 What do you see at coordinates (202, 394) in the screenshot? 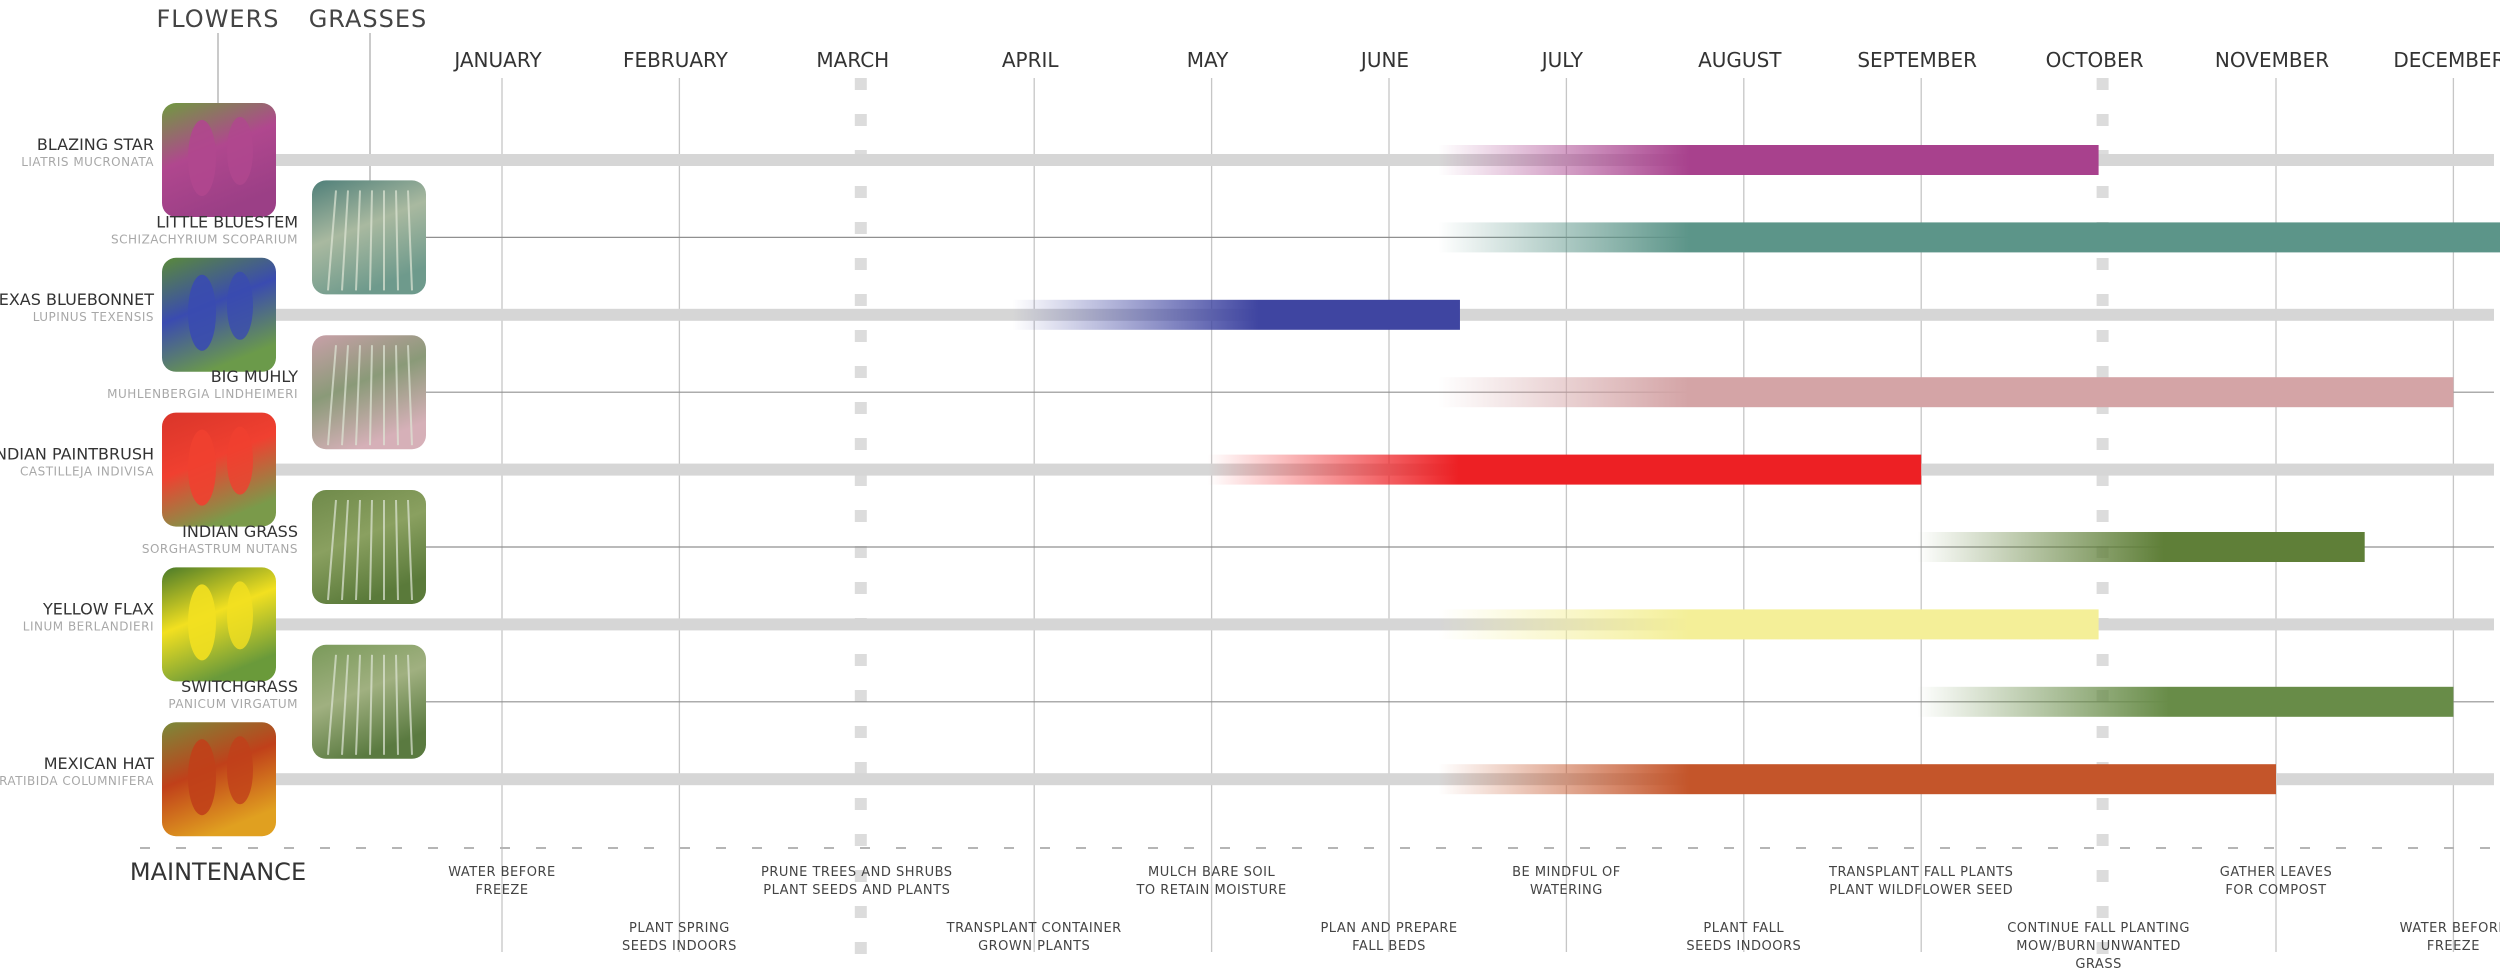
I see `plant-latin-name: MUHLENBERGIA LINDHEIMERI` at bounding box center [202, 394].